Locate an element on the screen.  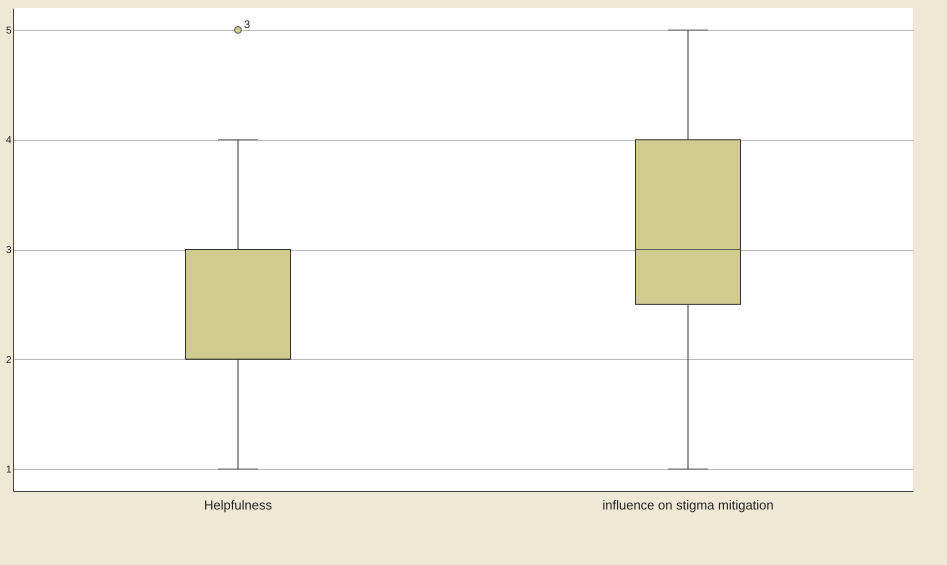
y-tick-label: 4 is located at coordinates (9, 140).